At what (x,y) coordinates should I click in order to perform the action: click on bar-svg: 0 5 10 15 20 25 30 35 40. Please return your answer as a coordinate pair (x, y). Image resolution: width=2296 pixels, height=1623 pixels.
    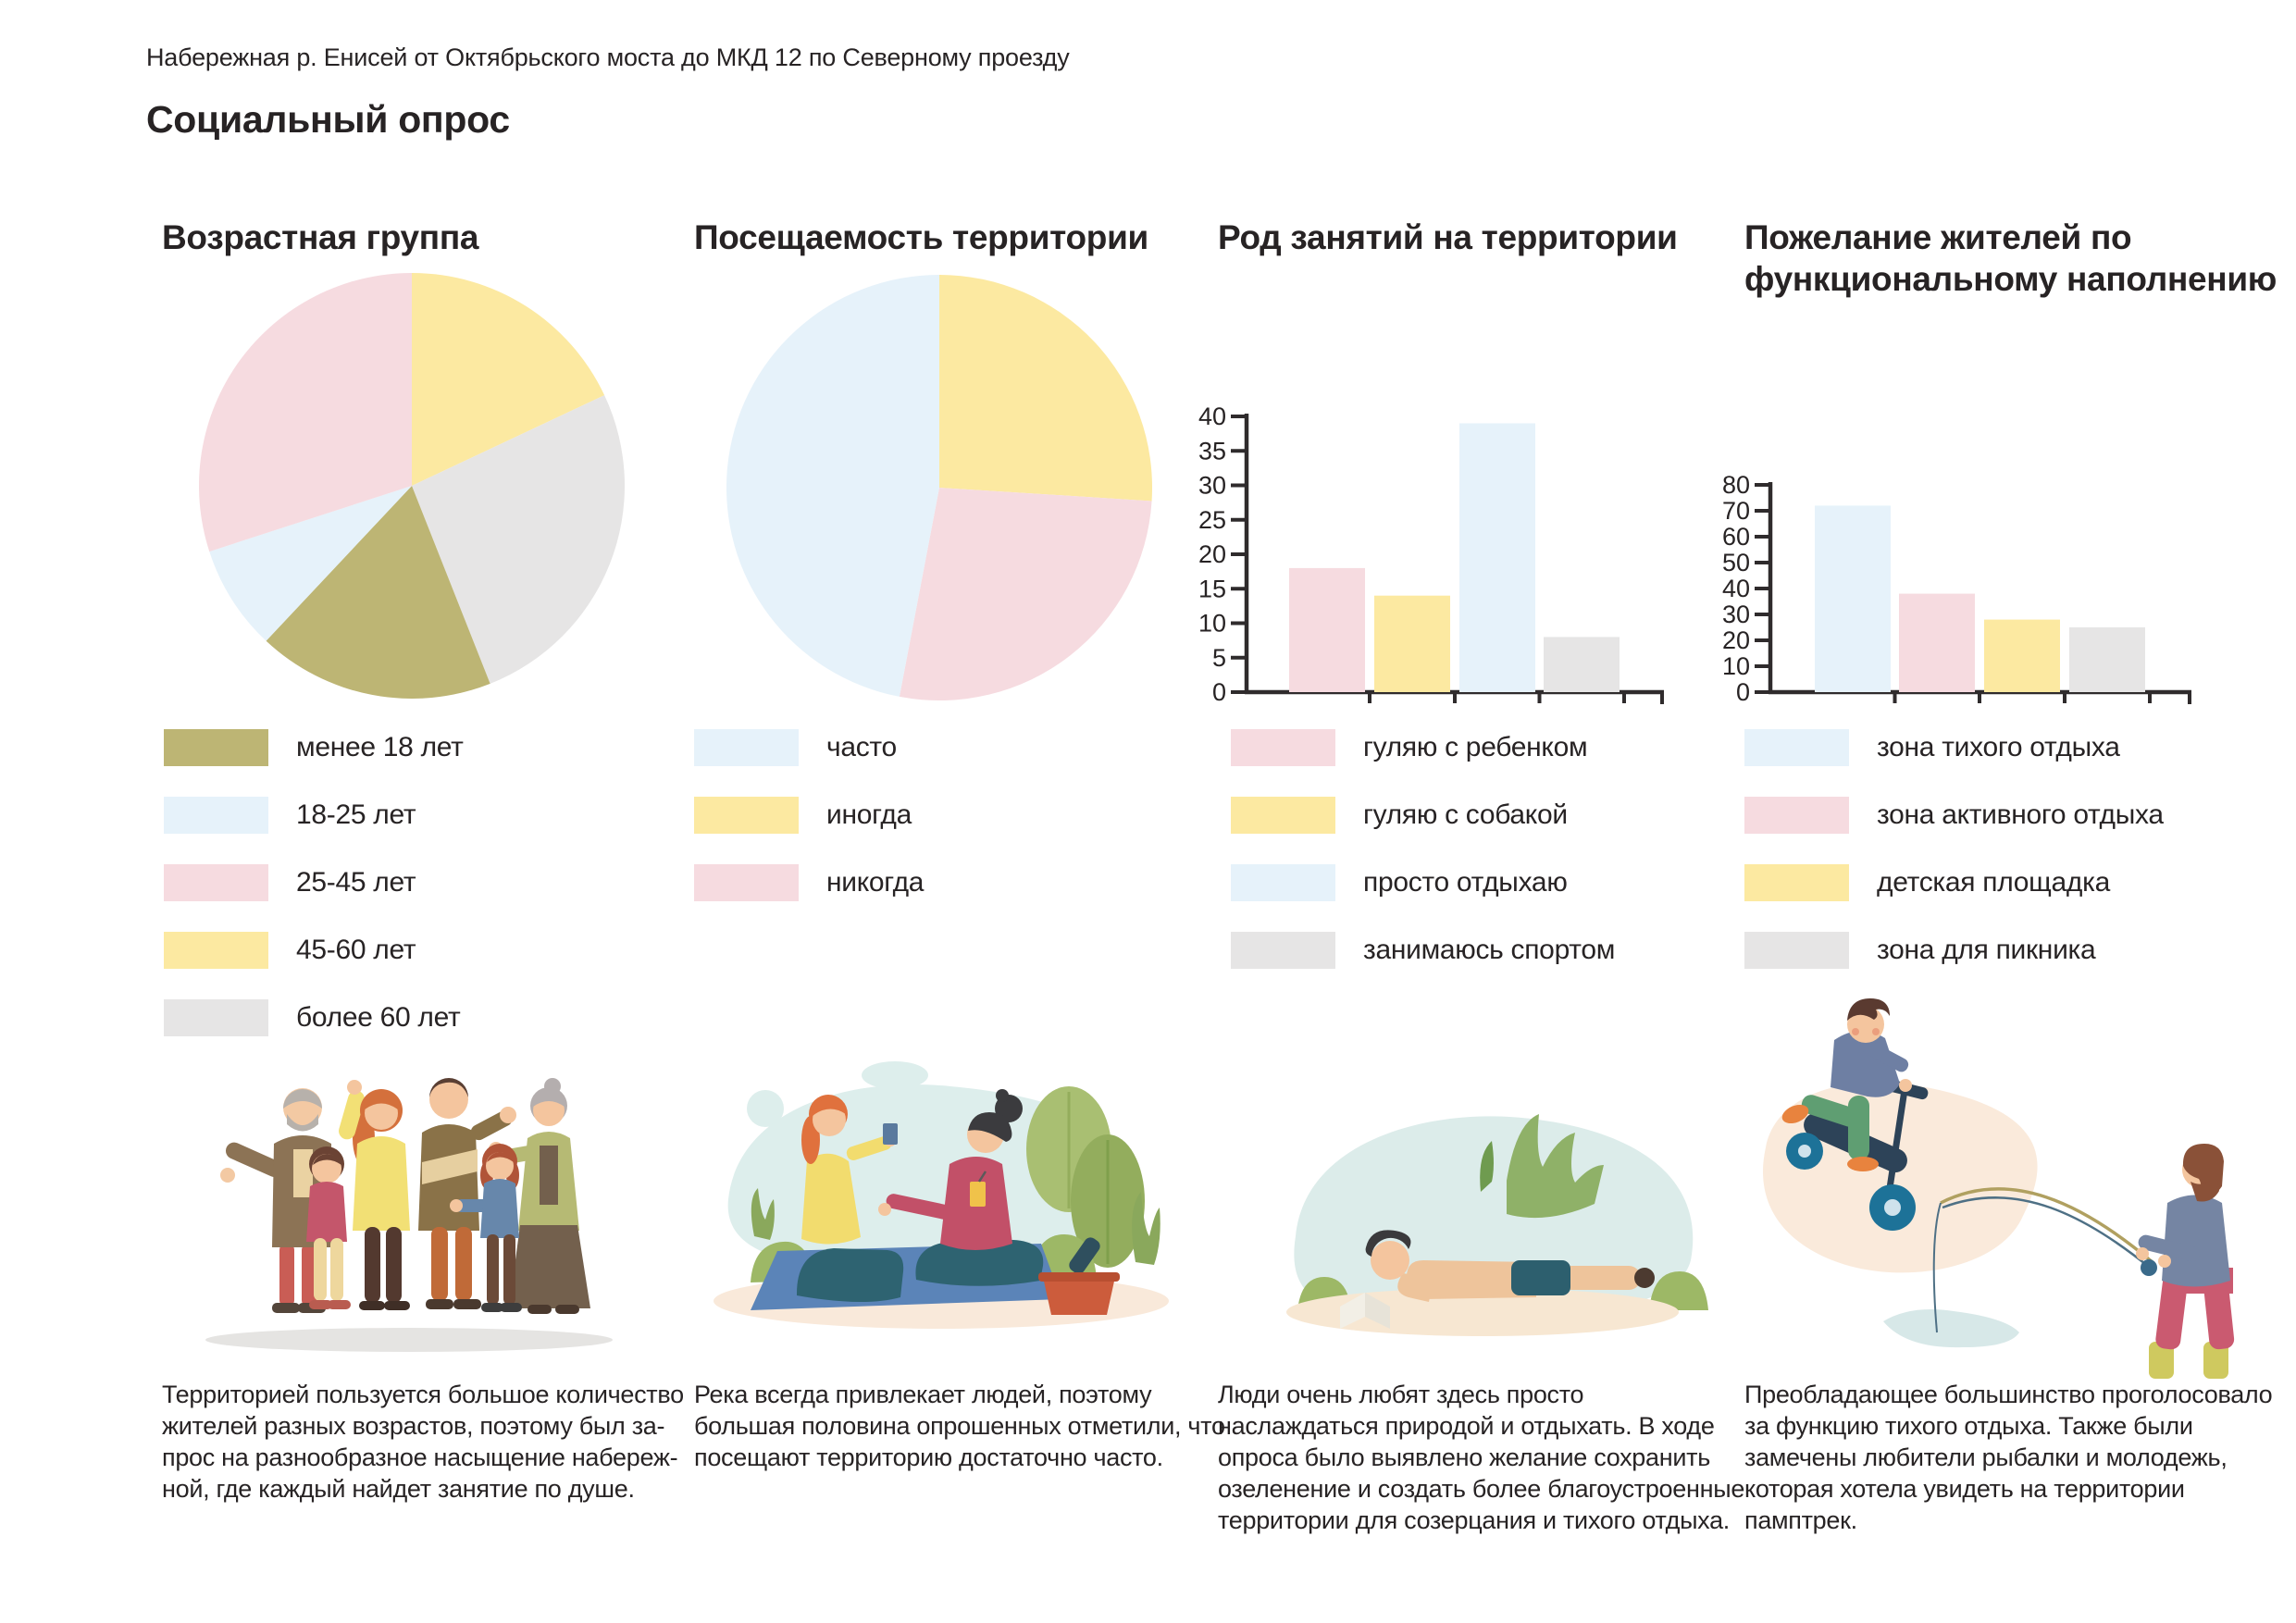
    Looking at the image, I should click on (1431, 554).